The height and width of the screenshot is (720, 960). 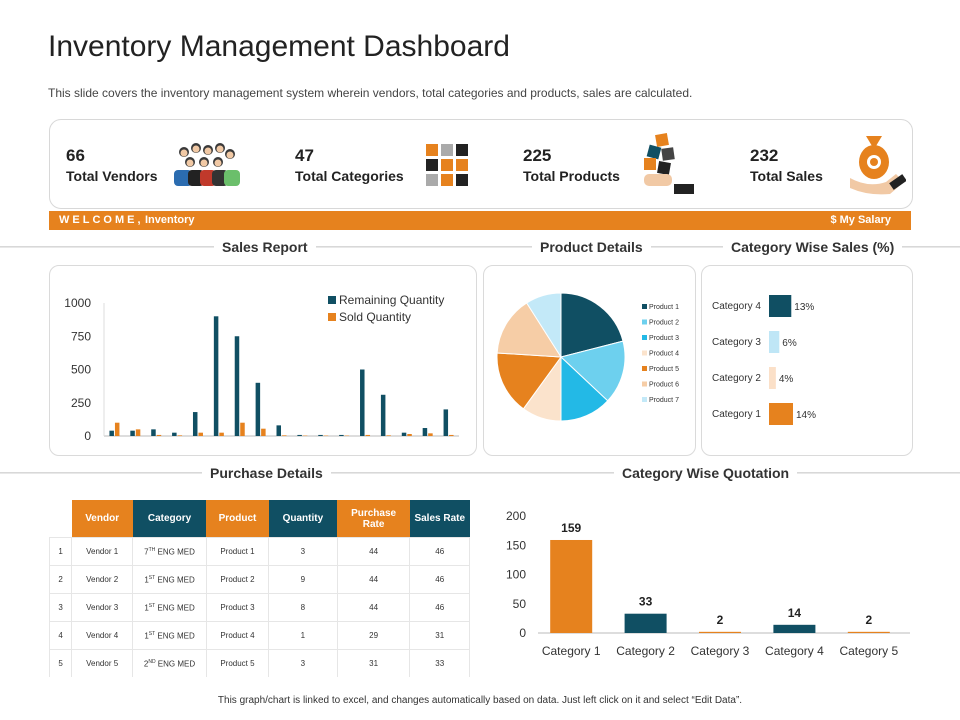 What do you see at coordinates (303, 519) in the screenshot?
I see `header-quantity: Quantity` at bounding box center [303, 519].